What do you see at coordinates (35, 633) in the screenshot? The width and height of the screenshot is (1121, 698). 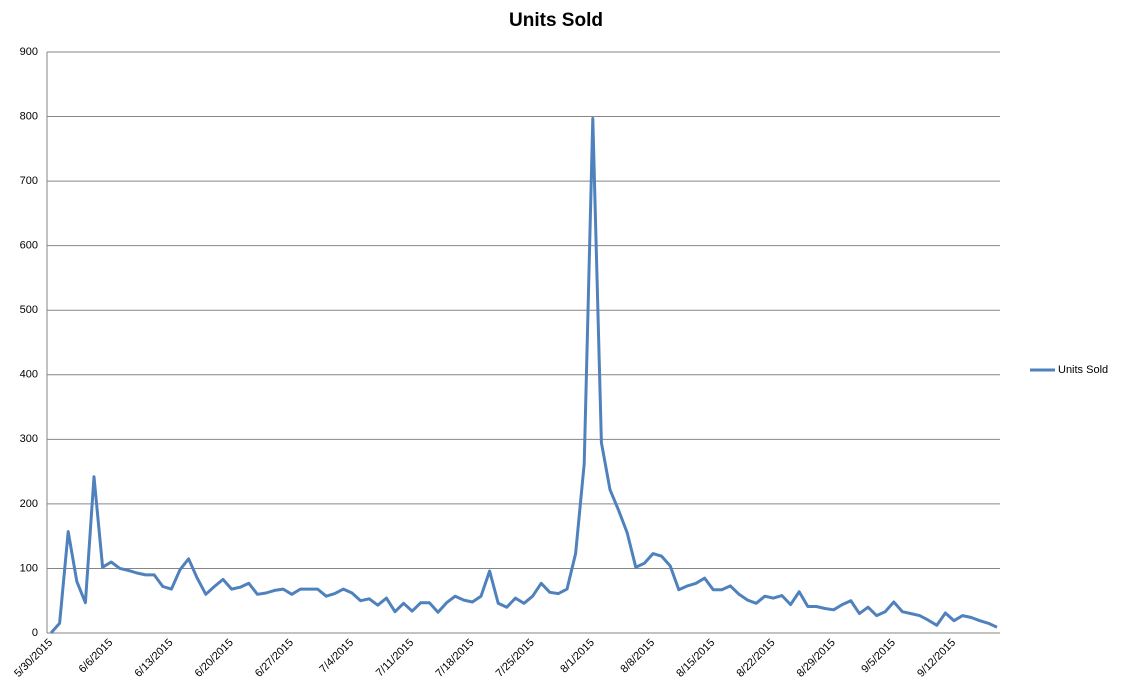 I see `y-tick-label: 0` at bounding box center [35, 633].